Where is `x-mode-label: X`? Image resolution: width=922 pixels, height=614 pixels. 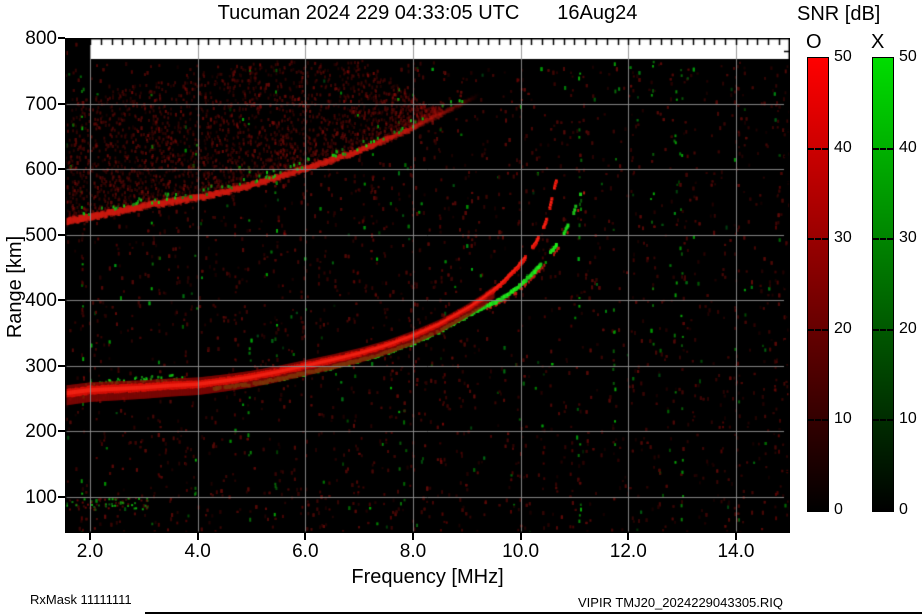 x-mode-label: X is located at coordinates (878, 42).